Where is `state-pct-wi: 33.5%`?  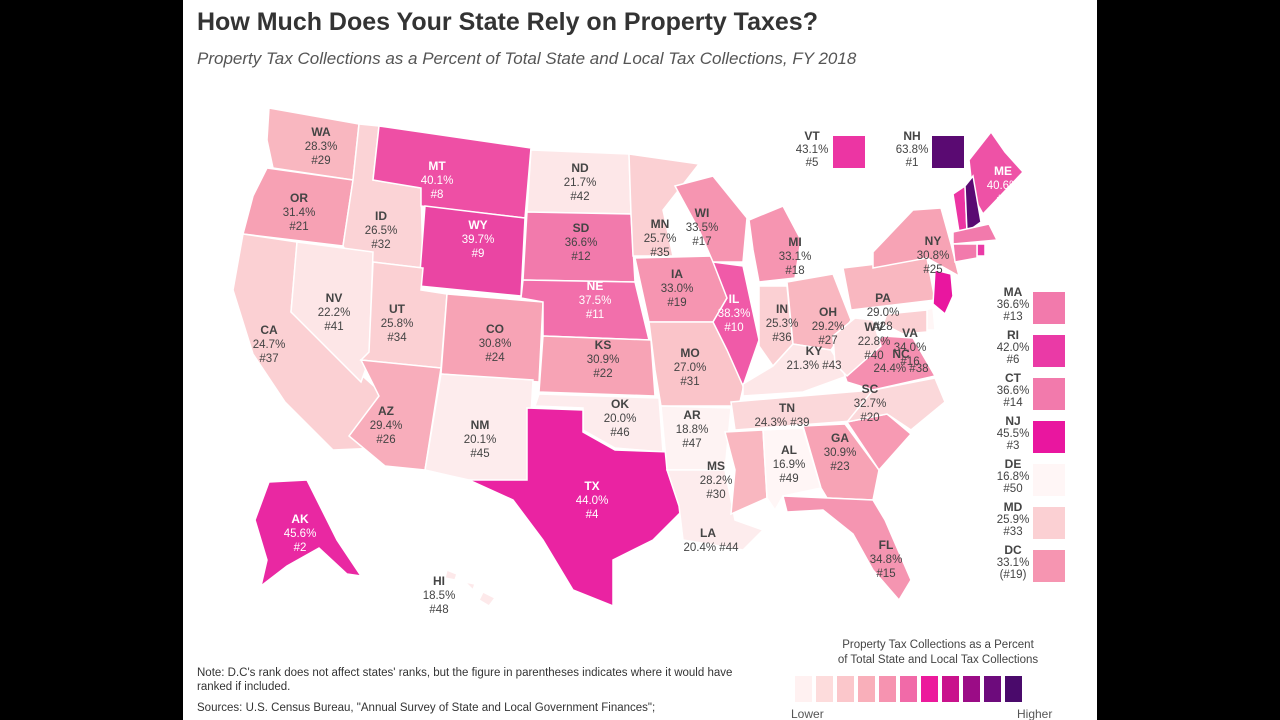 state-pct-wi: 33.5% is located at coordinates (702, 228).